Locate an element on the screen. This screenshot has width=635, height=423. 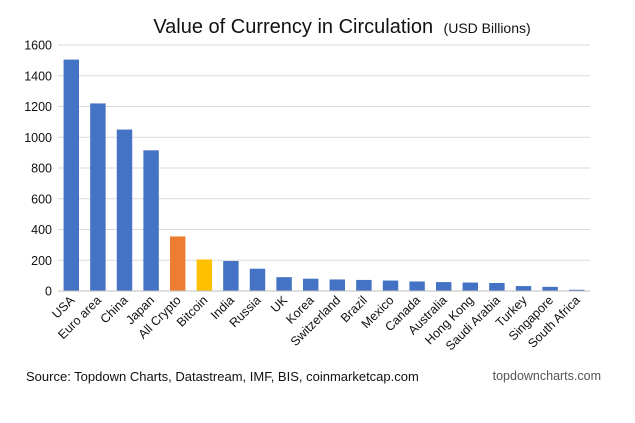
bar-mexico is located at coordinates (390, 285).